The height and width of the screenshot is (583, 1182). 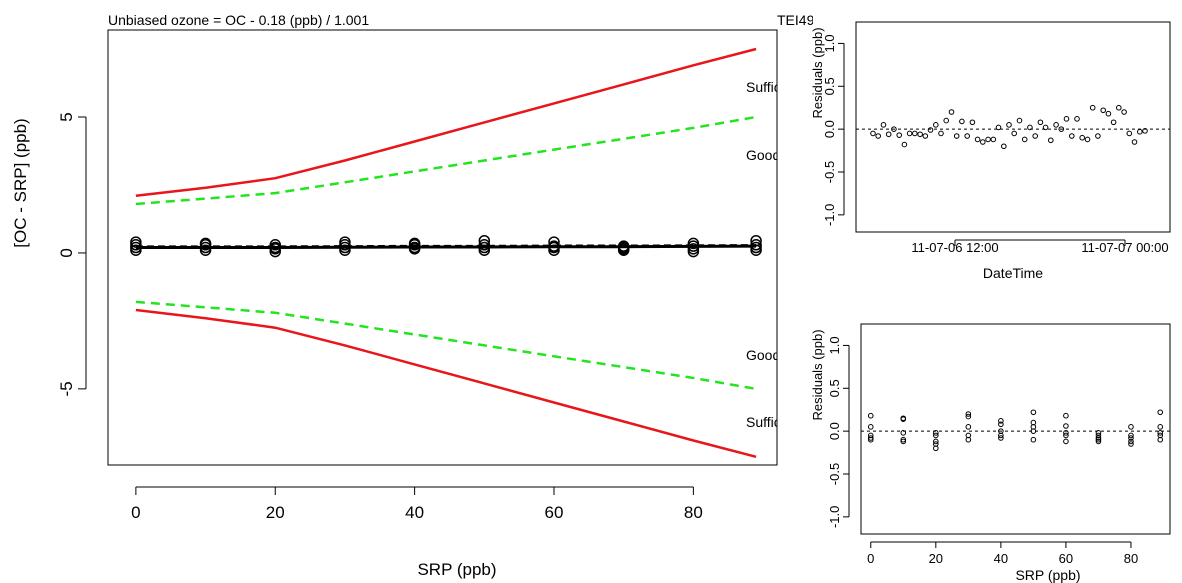 I want to click on band-label-good-lower: Good, so click(x=763, y=355).